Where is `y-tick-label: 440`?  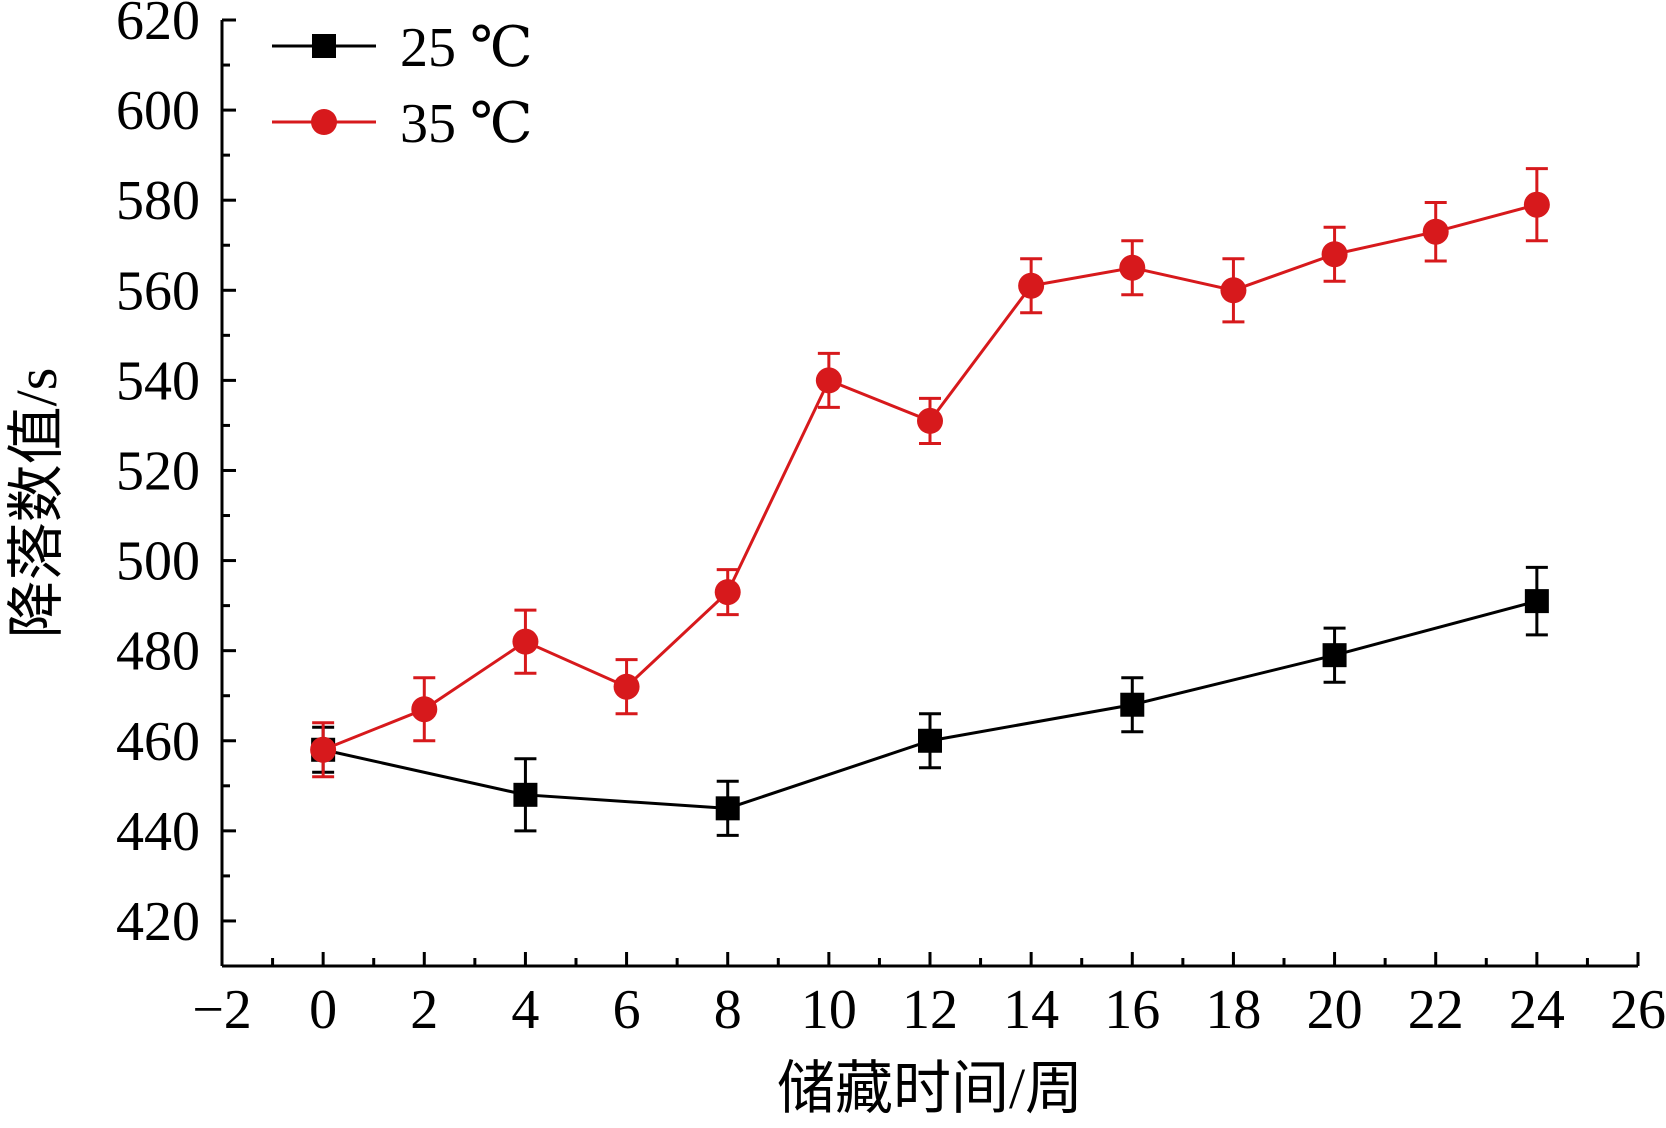
y-tick-label: 440 is located at coordinates (158, 832).